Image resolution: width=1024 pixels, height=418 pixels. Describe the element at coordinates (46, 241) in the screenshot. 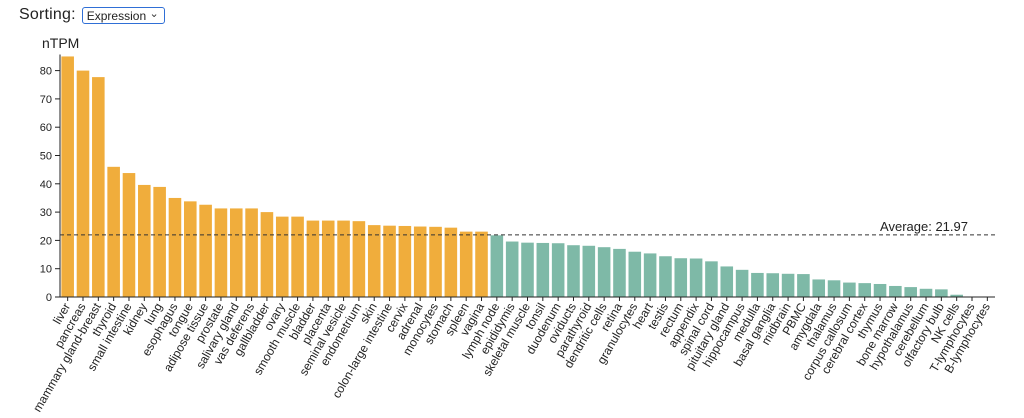

I see `y-tick-label: 20` at that location.